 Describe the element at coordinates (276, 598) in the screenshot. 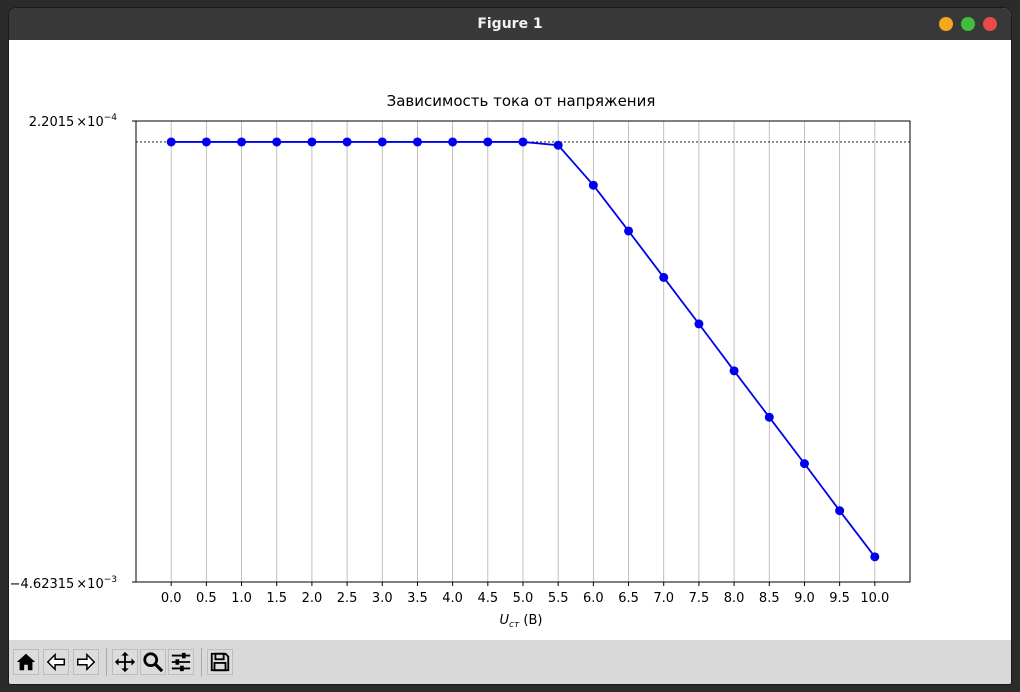

I see `x-tick-label: 1.5` at that location.